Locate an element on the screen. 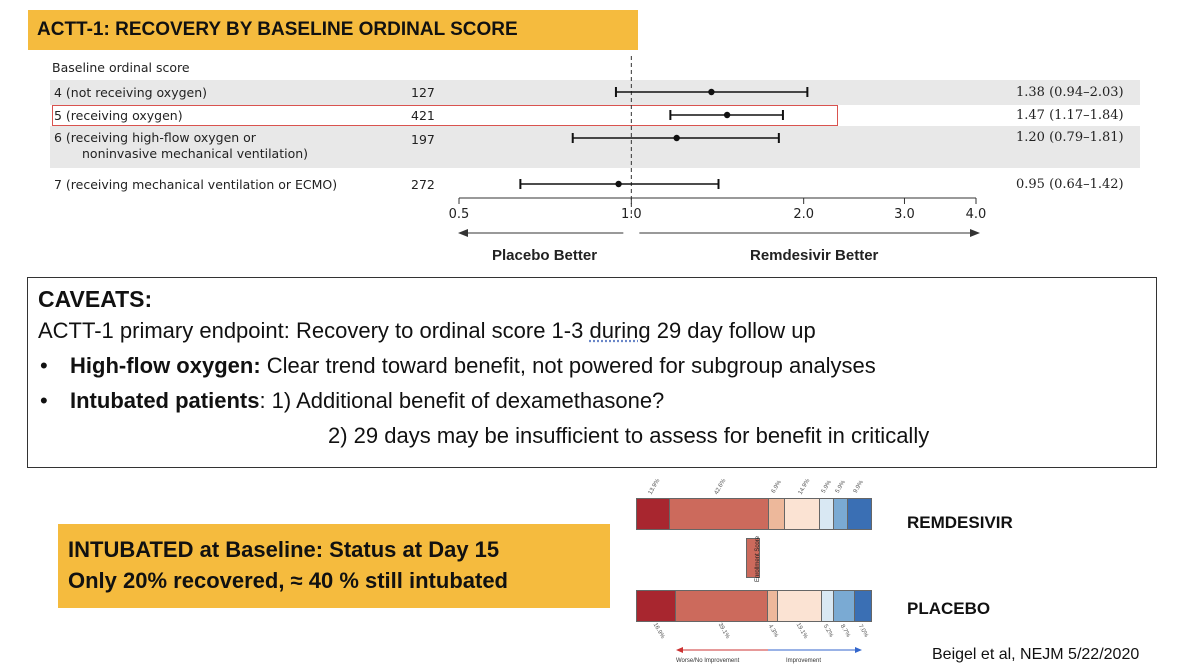 This screenshot has height=672, width=1200. remdesivir-bar is located at coordinates (754, 514).